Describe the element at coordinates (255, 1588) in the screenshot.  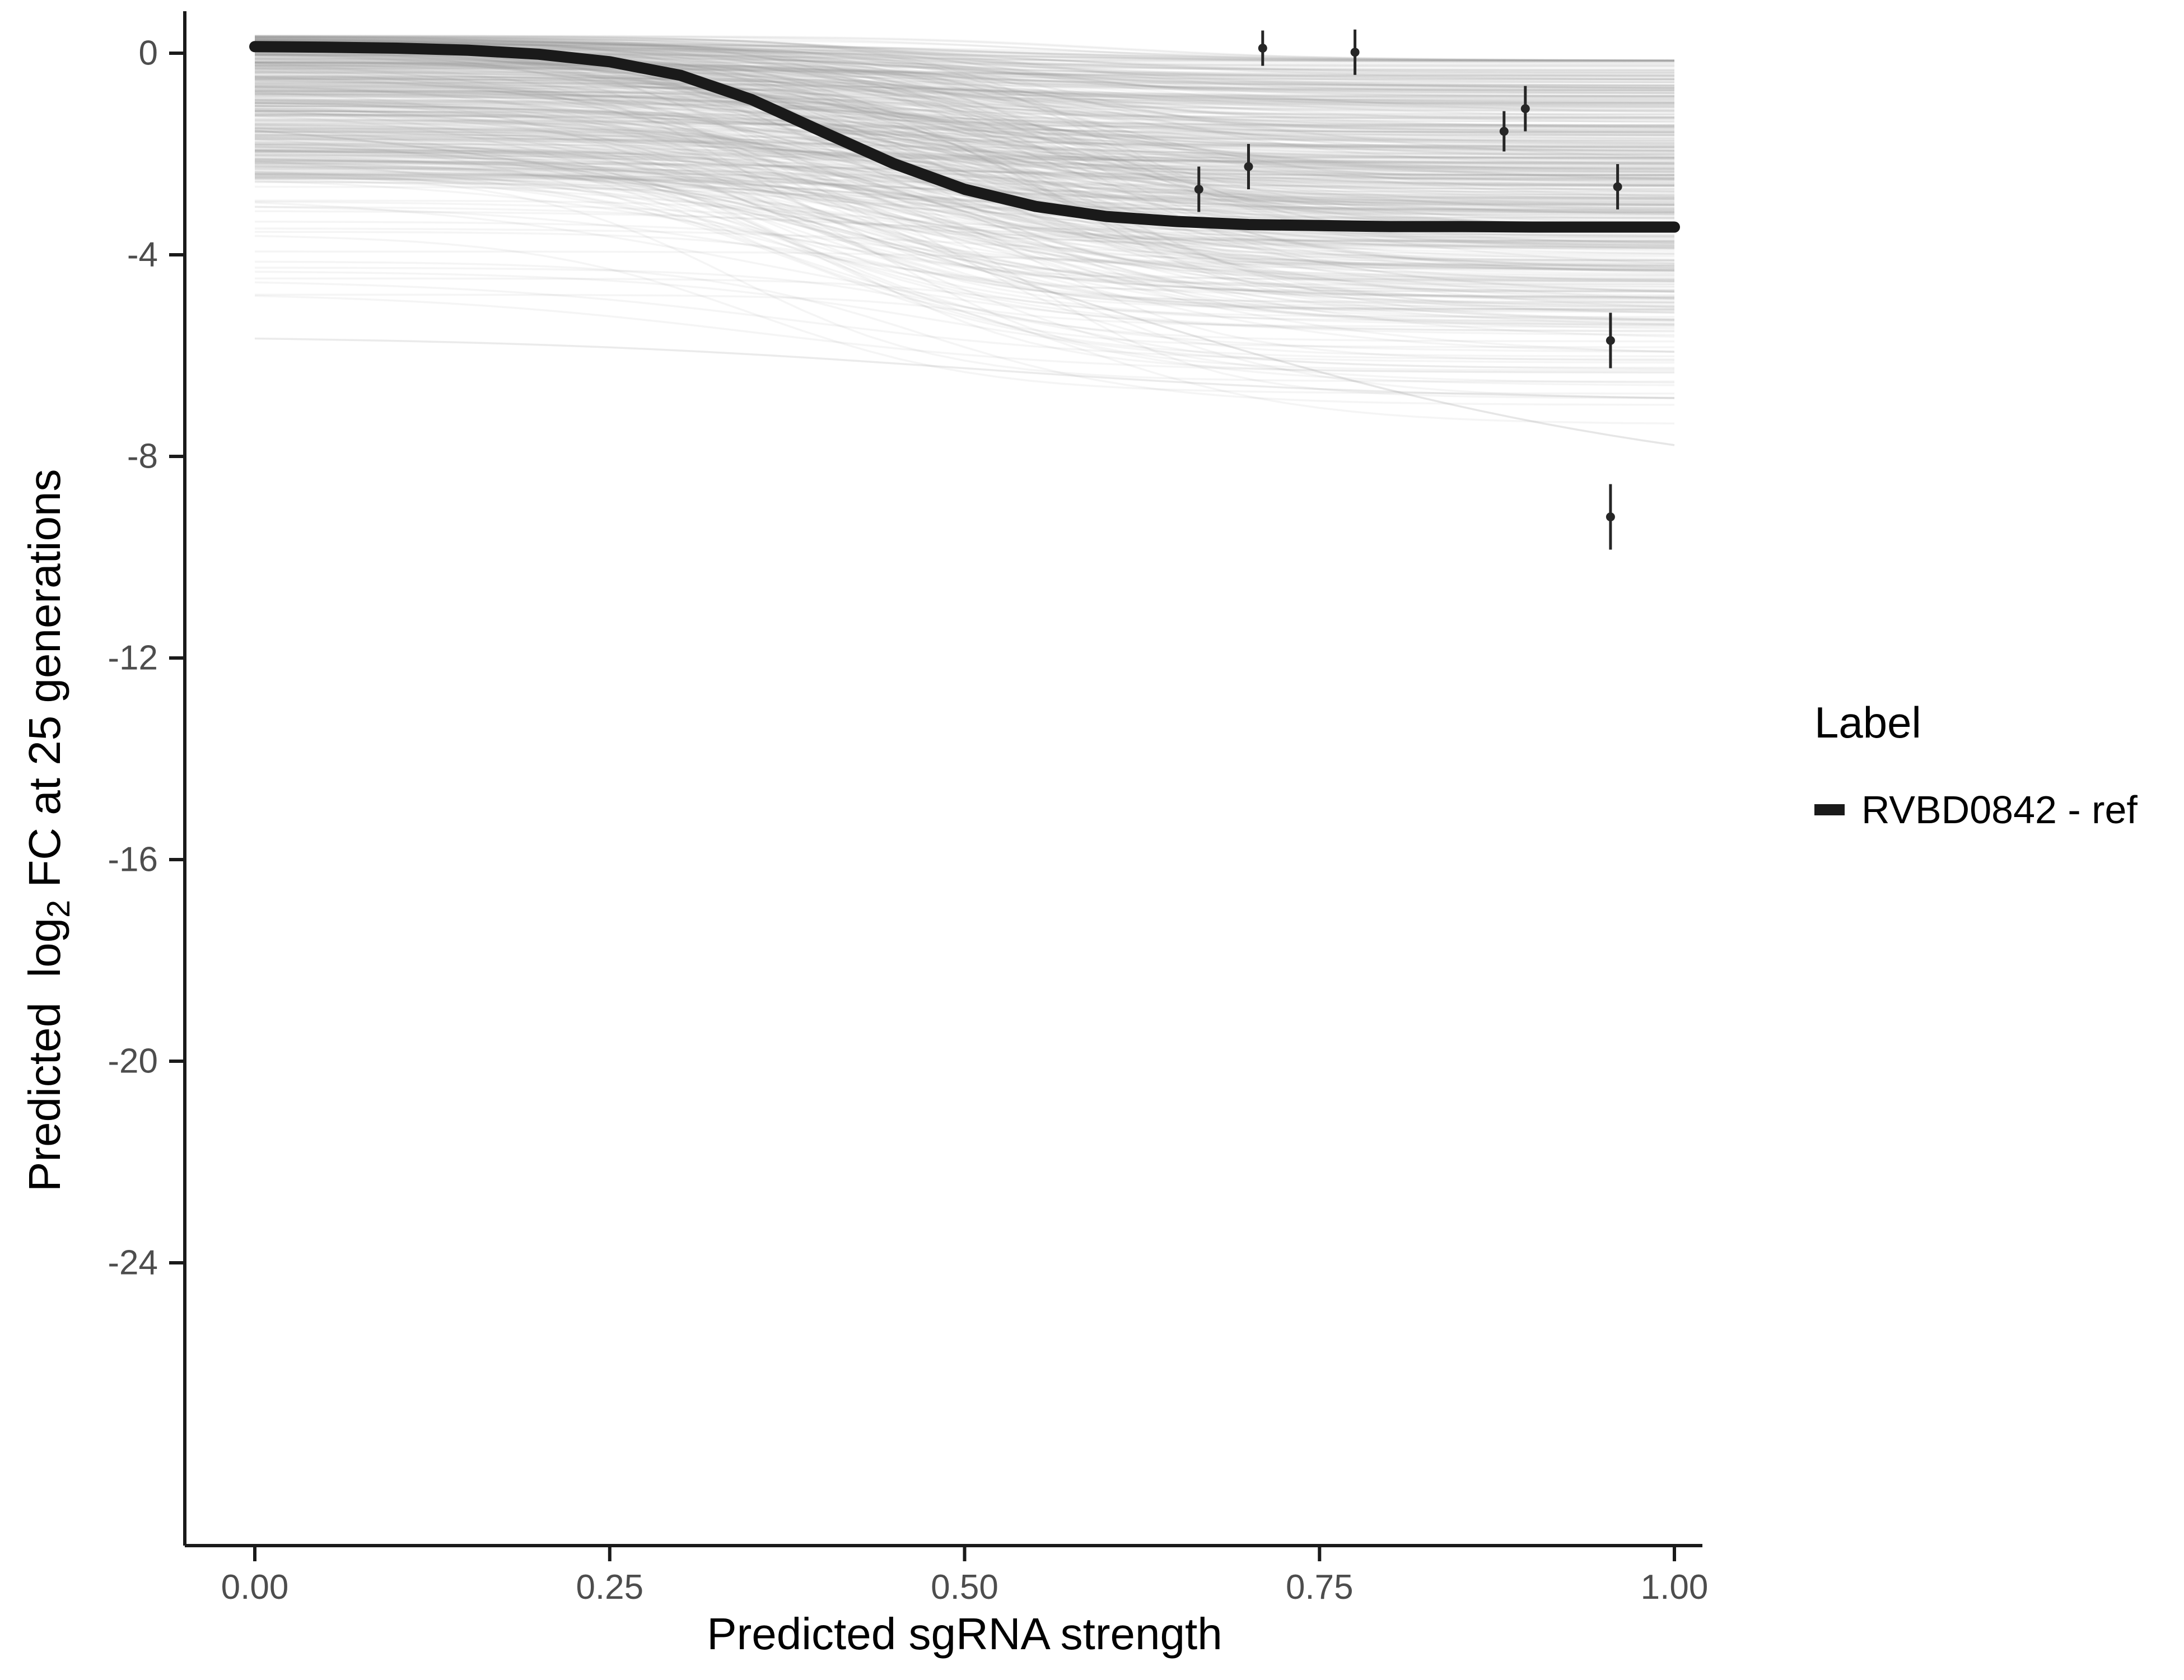
I see `x-tick-label: 0.00` at that location.